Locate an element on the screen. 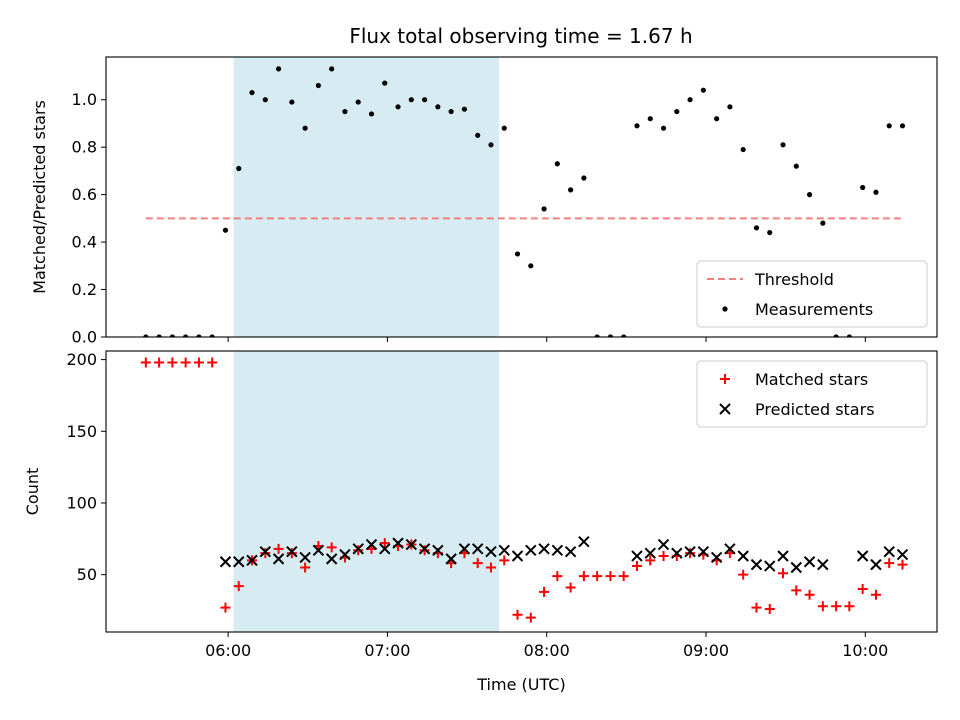 This screenshot has width=960, height=720. y-tick-label: 0.2 is located at coordinates (84, 289).